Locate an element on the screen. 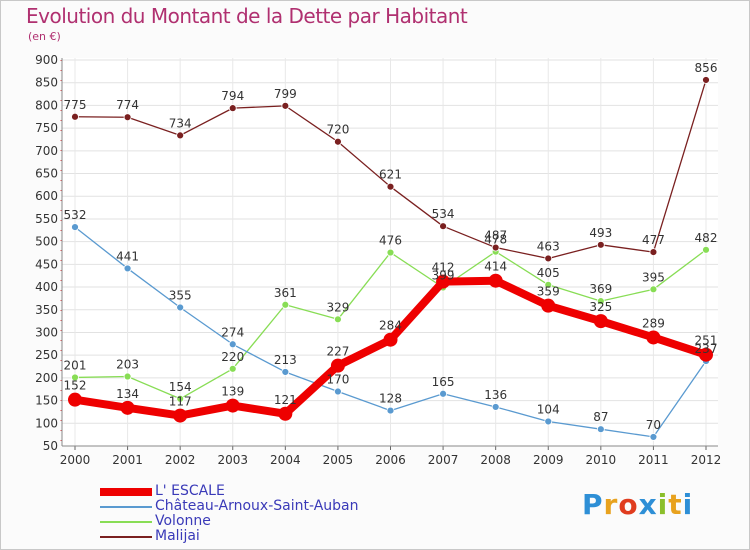  legend-swatch-l-escale is located at coordinates (126, 492).